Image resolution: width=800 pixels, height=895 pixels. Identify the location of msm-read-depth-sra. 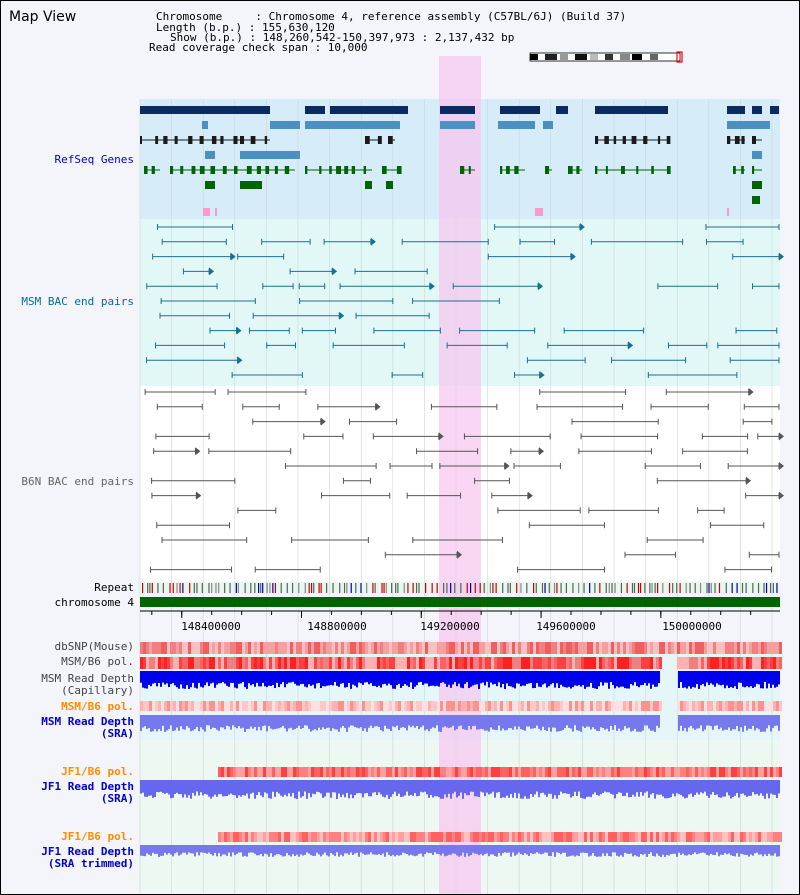
(460, 723).